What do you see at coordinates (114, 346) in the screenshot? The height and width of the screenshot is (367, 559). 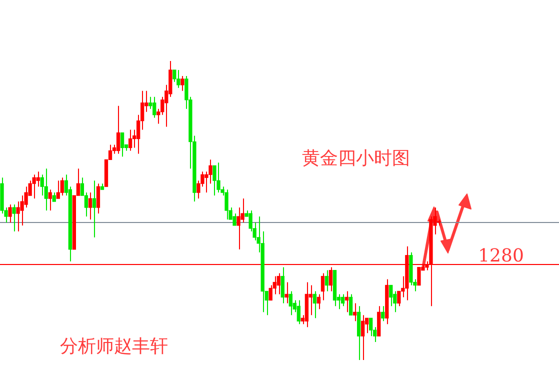 I see `annotation: 分析师赵丰轩` at bounding box center [114, 346].